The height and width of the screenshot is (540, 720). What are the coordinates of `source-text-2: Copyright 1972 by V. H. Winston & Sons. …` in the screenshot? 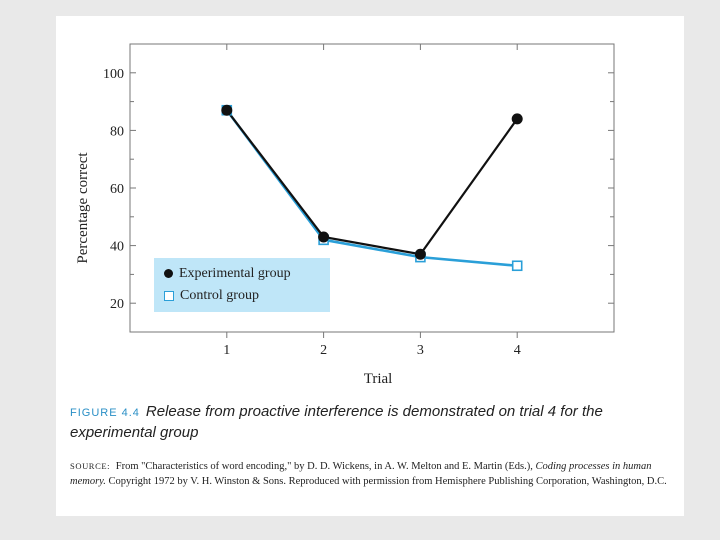 It's located at (387, 481).